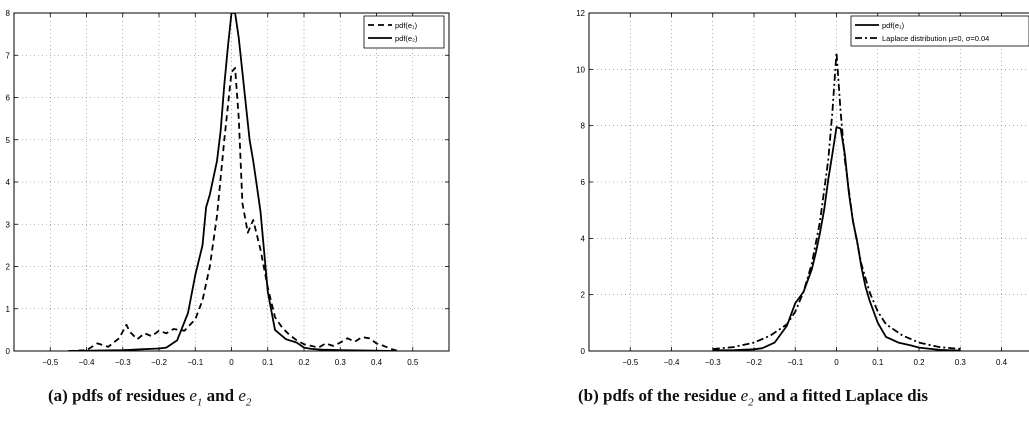 Image resolution: width=1029 pixels, height=434 pixels. Describe the element at coordinates (747, 397) in the screenshot. I see `caption-b-e2: e2` at that location.